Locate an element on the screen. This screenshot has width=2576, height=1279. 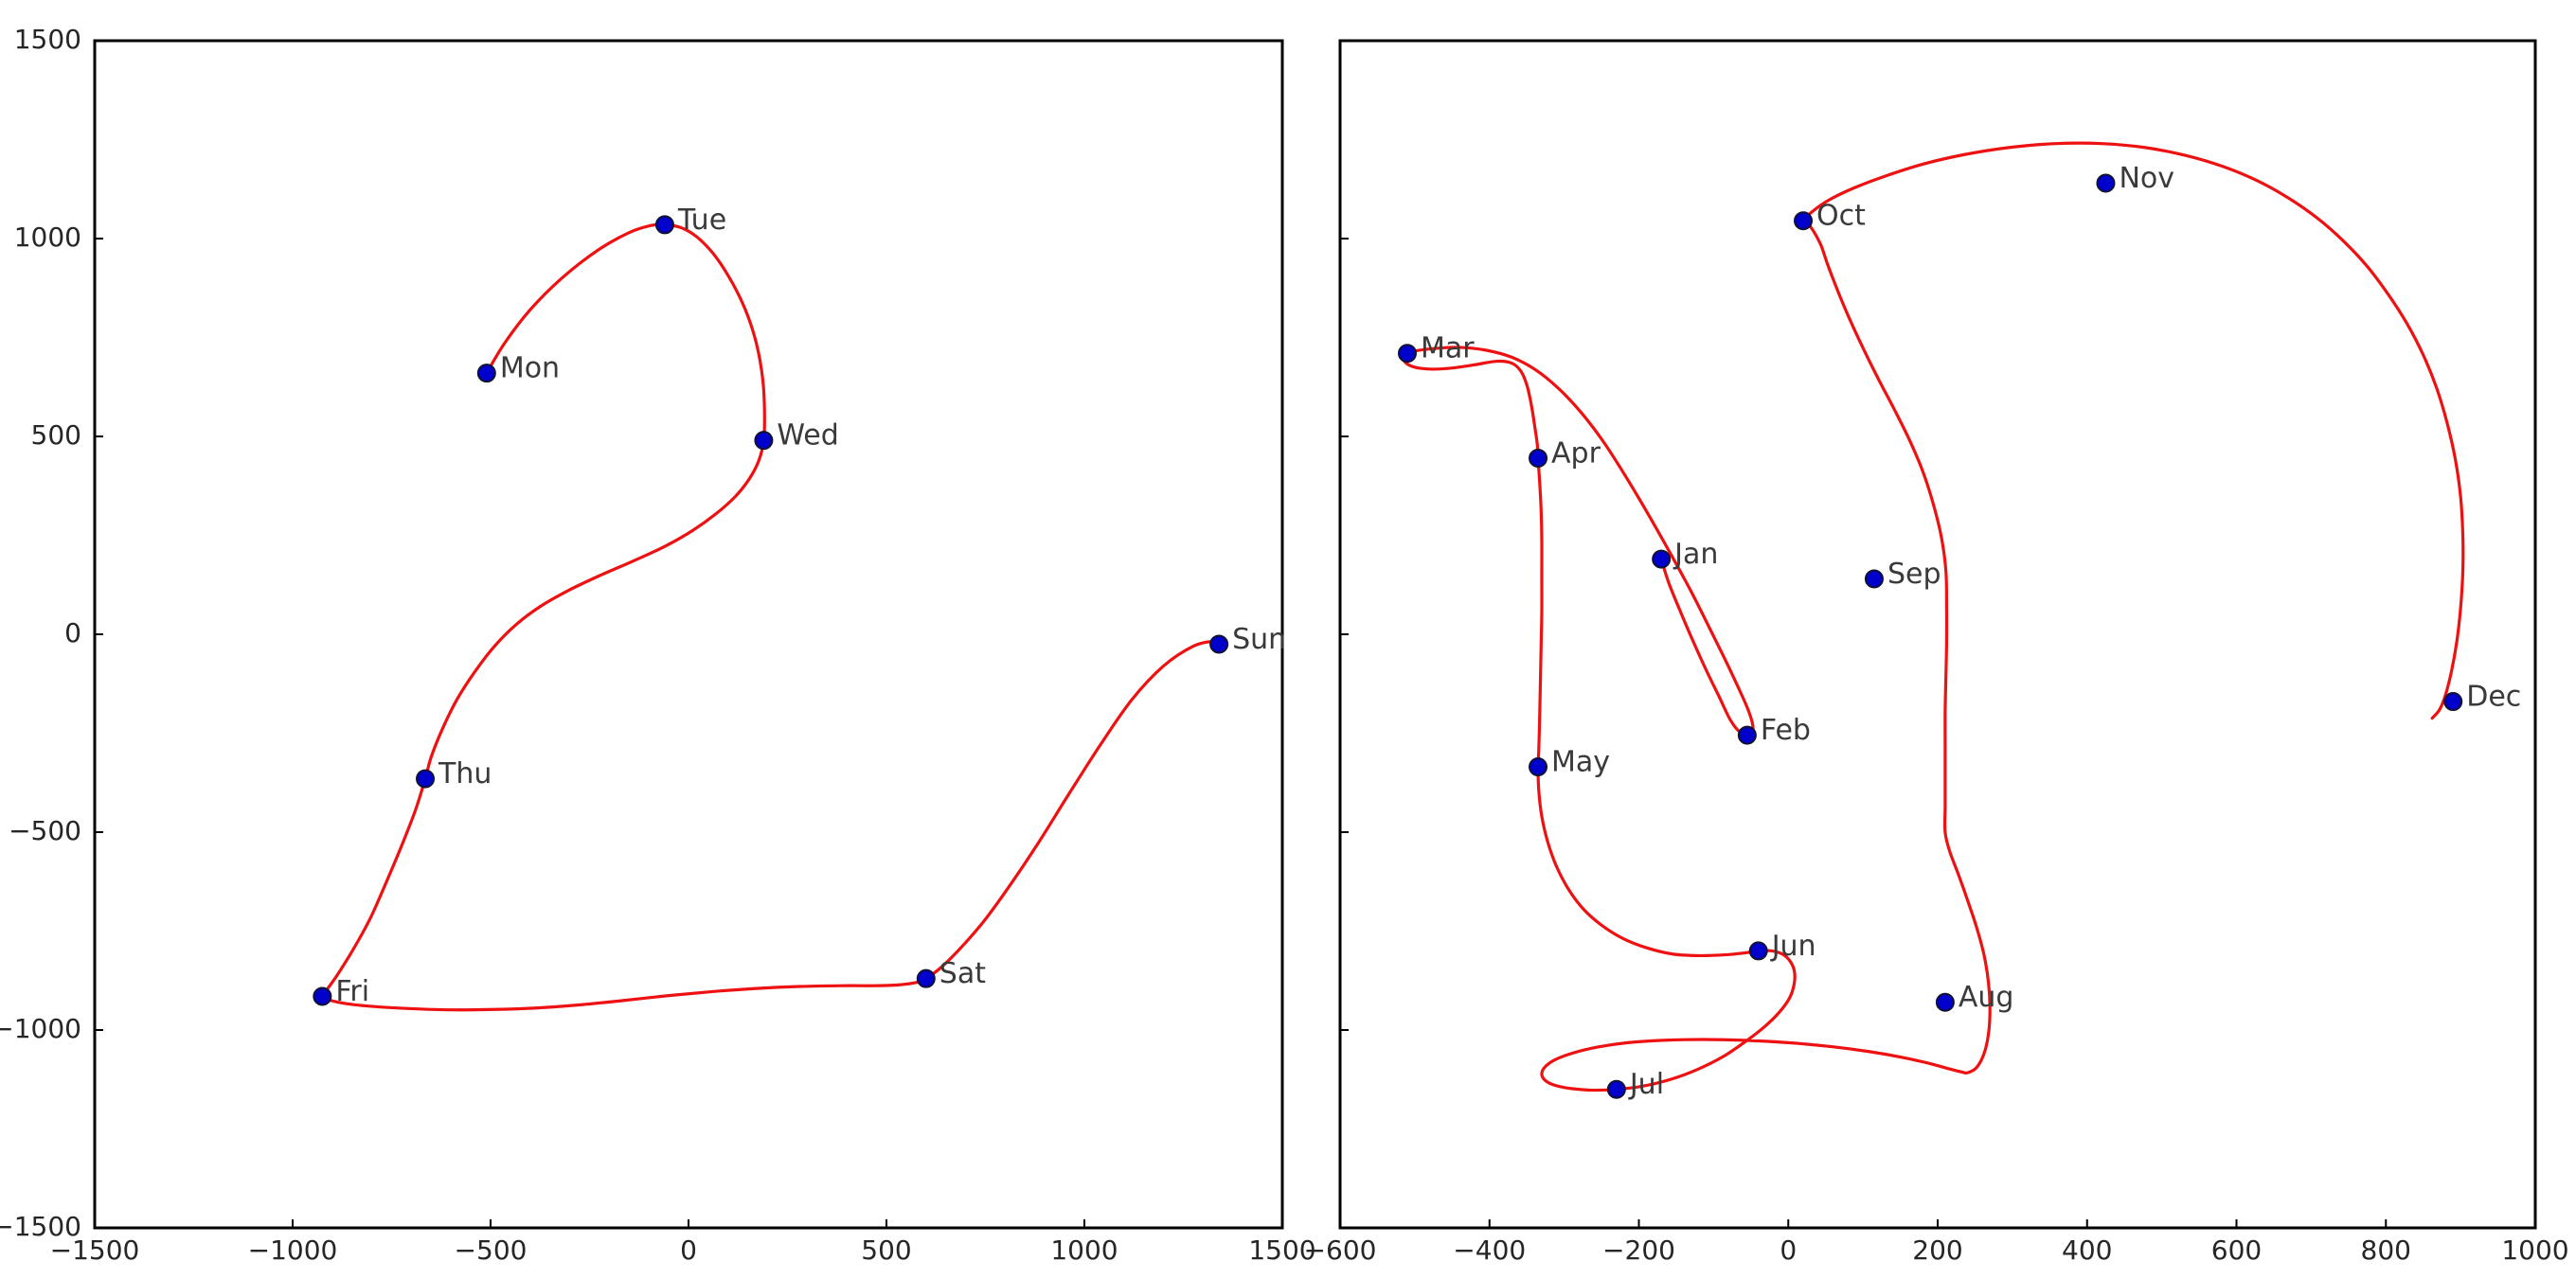
x-tick-label: 1500 is located at coordinates (1281, 1250).